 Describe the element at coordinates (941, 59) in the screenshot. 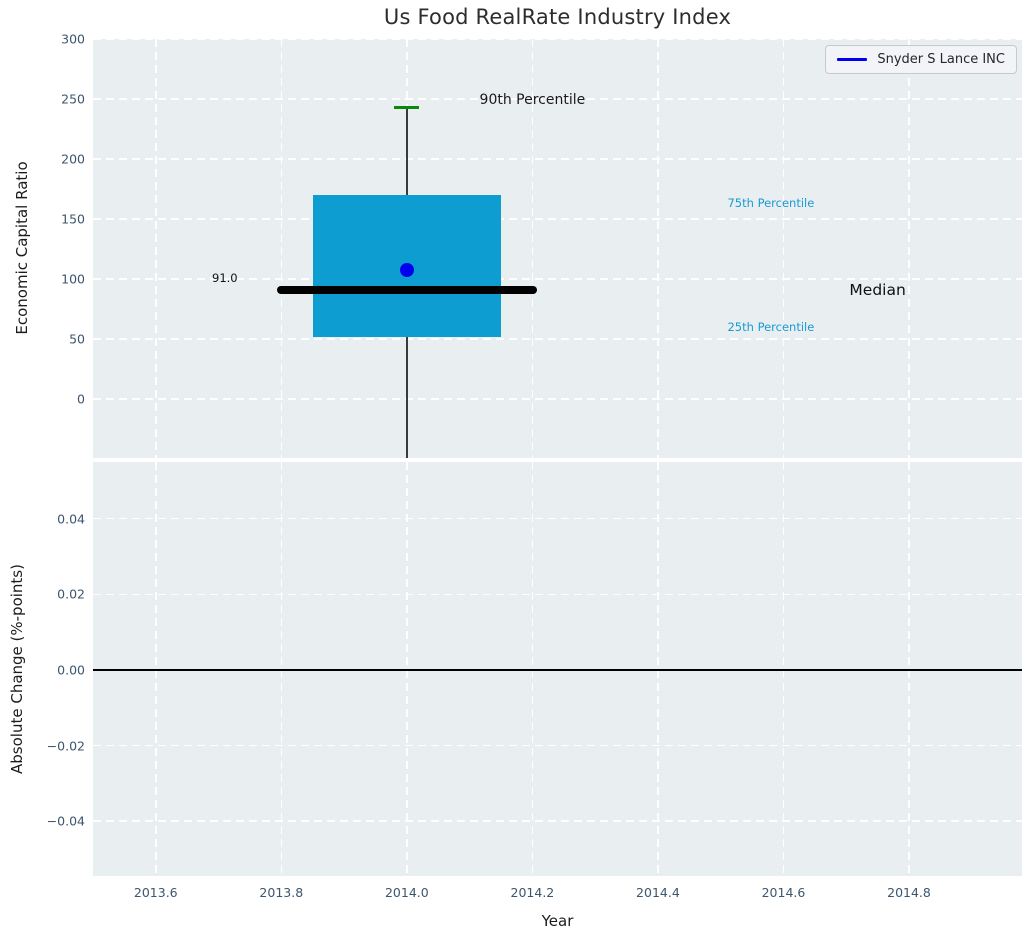

I see `legend-label: Snyder S Lance INC` at that location.